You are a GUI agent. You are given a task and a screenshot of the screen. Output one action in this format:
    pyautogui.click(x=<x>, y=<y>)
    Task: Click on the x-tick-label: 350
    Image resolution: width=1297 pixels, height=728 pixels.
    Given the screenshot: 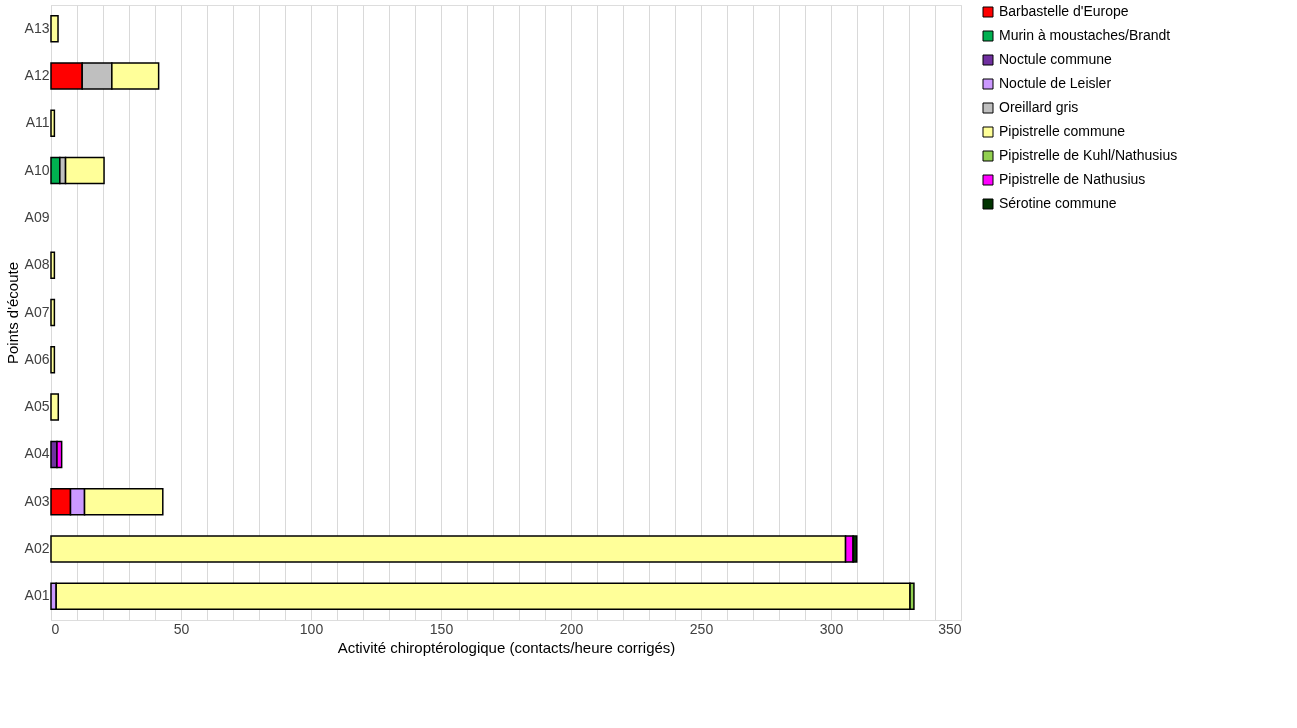 What is the action you would take?
    pyautogui.click(x=950, y=628)
    